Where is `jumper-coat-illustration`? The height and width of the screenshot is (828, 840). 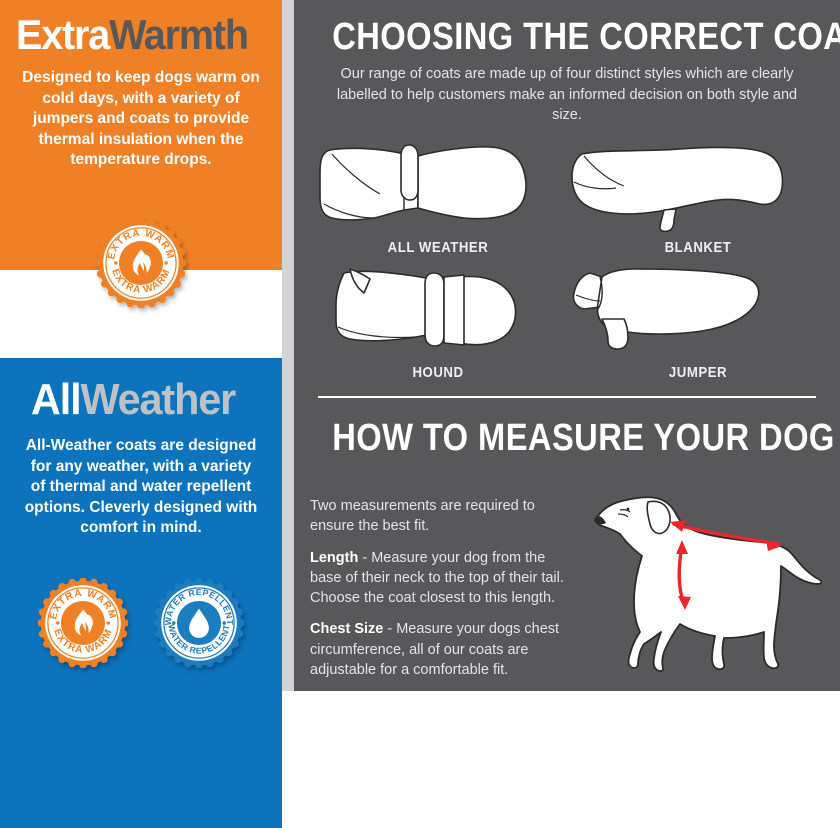
jumper-coat-illustration is located at coordinates (666, 309).